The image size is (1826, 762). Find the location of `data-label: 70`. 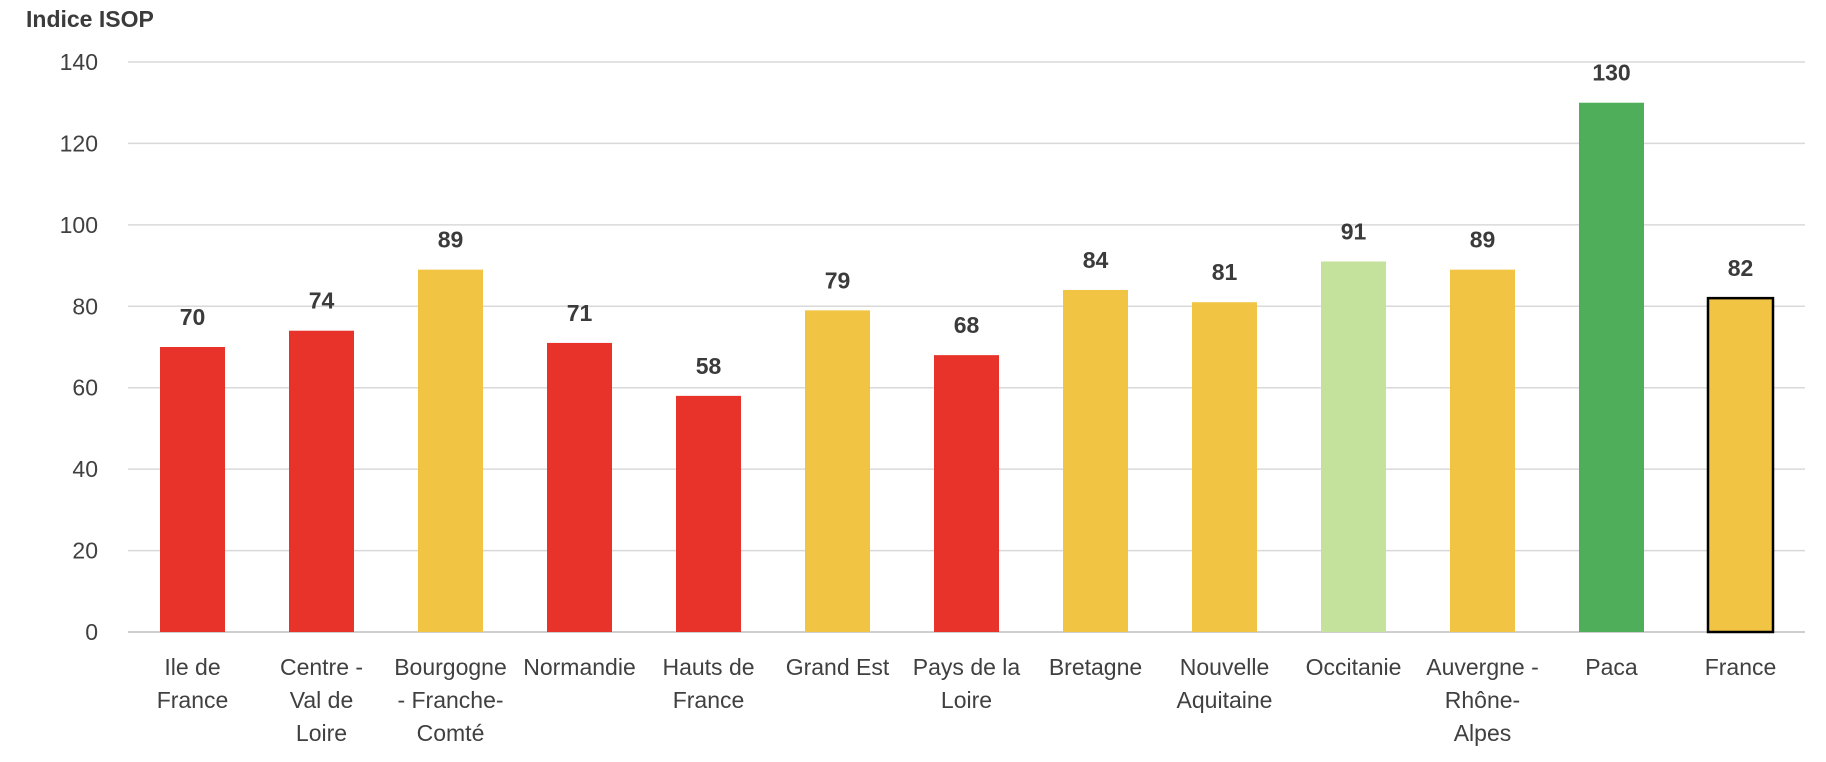

data-label: 70 is located at coordinates (193, 317).